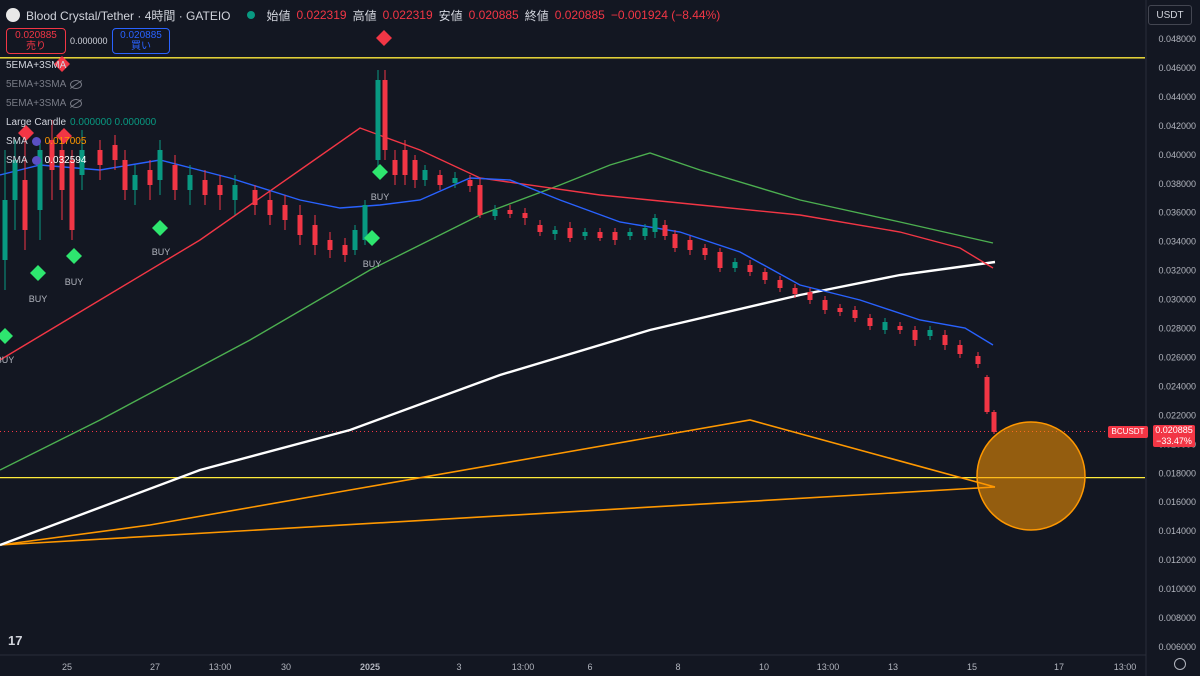 The height and width of the screenshot is (676, 1200). What do you see at coordinates (1059, 667) in the screenshot?
I see `time-tick-label: 17` at bounding box center [1059, 667].